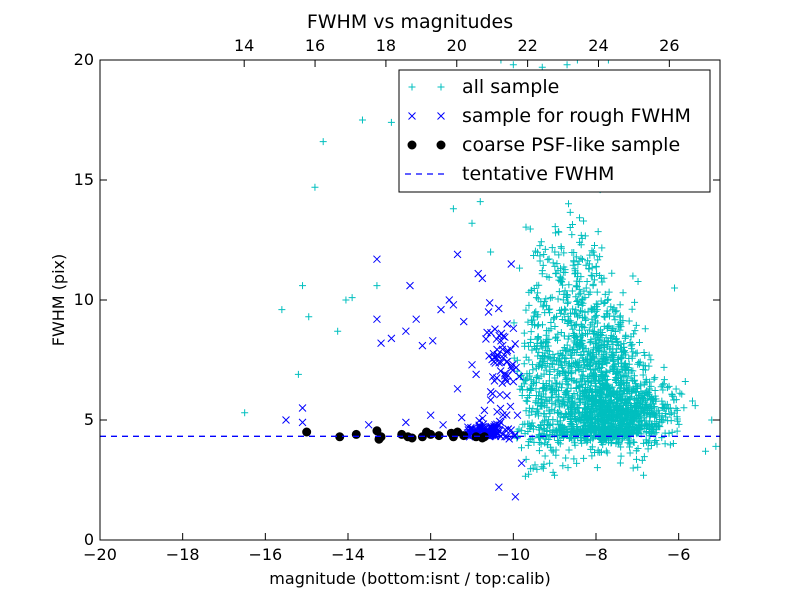 The height and width of the screenshot is (600, 800). Describe the element at coordinates (554, 131) in the screenshot. I see `legend-box` at that location.